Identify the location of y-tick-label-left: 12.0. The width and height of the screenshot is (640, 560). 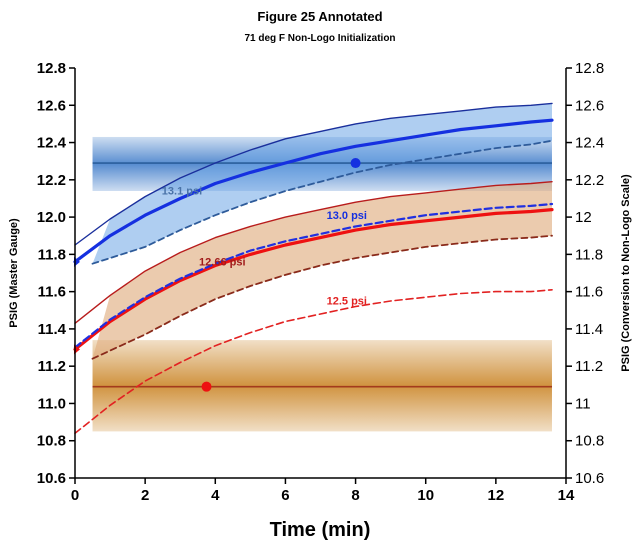
(51, 217).